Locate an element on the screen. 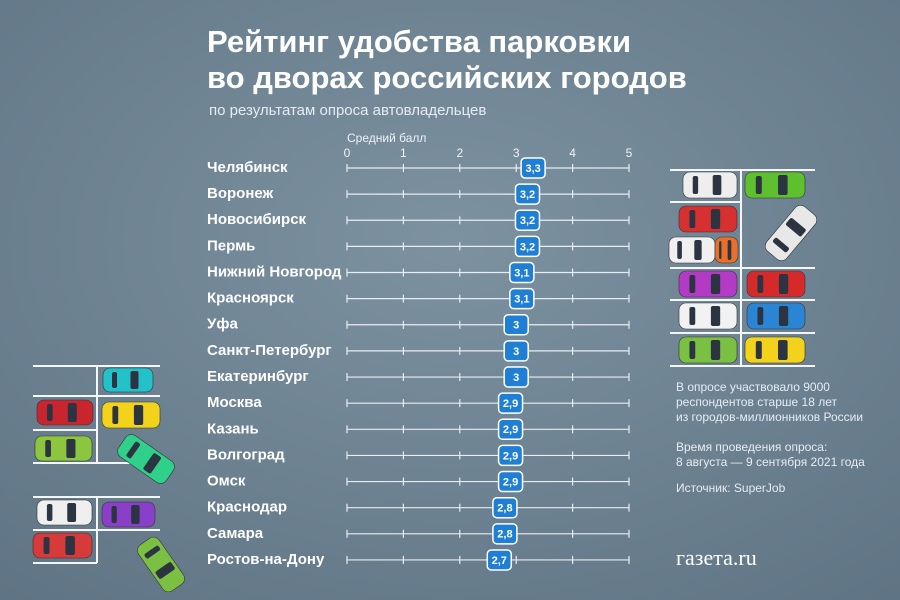 This screenshot has height=600, width=900. category-label: Казань is located at coordinates (233, 428).